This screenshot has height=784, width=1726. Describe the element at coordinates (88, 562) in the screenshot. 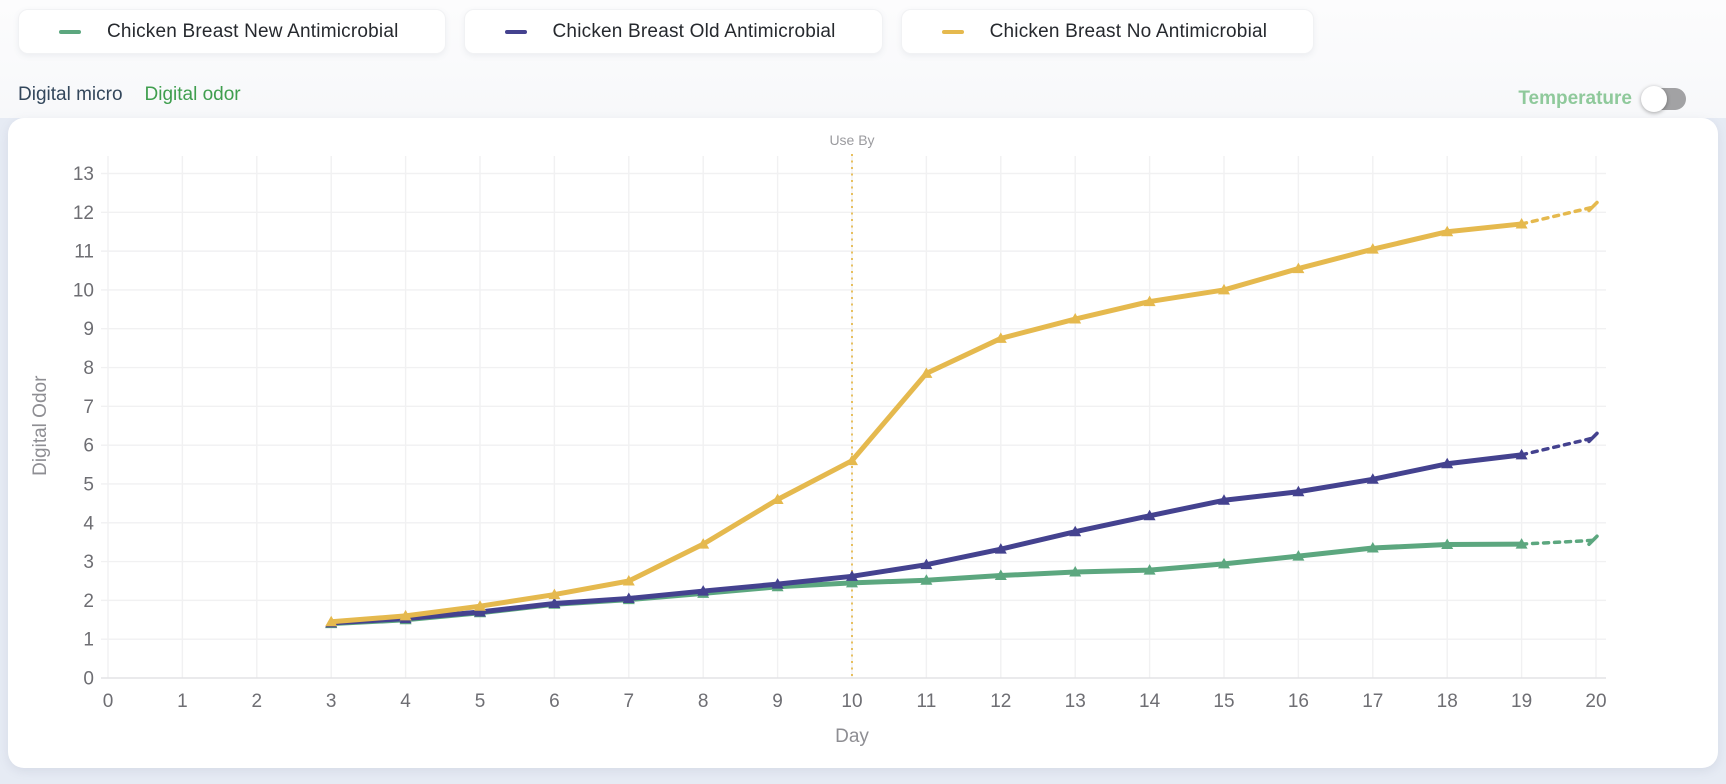

I see `y-axis-tick-label: 3` at that location.